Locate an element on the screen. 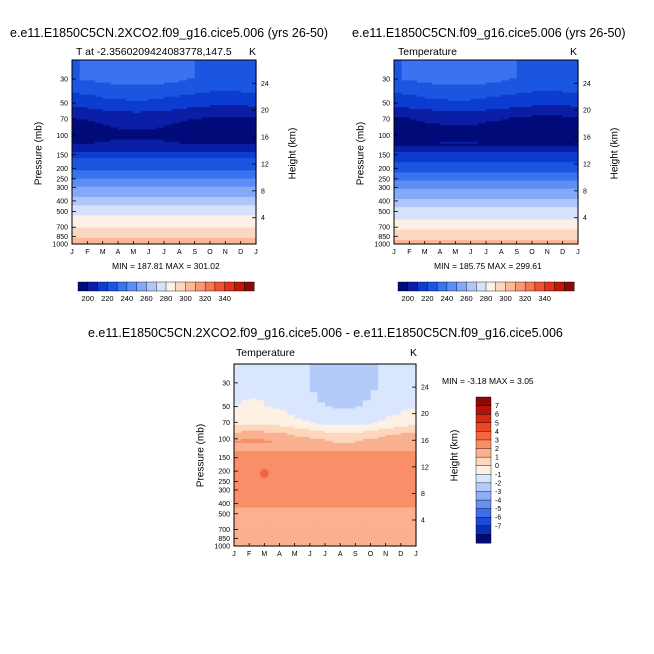  x-tick-label: N is located at coordinates (225, 252).